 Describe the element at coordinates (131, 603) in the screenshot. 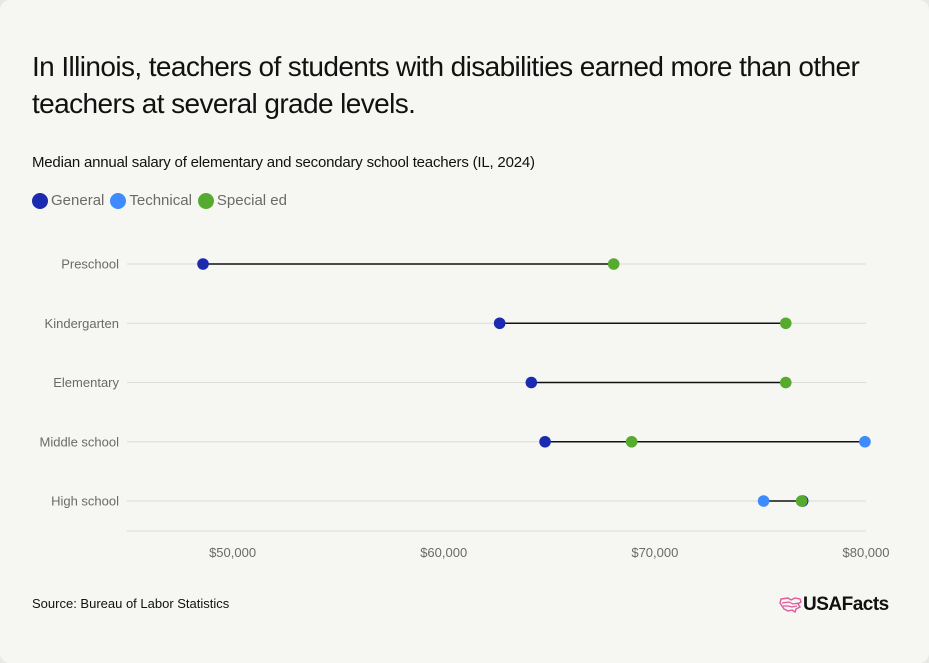

I see `source-note: Source: Bureau of Labor Statistics` at that location.